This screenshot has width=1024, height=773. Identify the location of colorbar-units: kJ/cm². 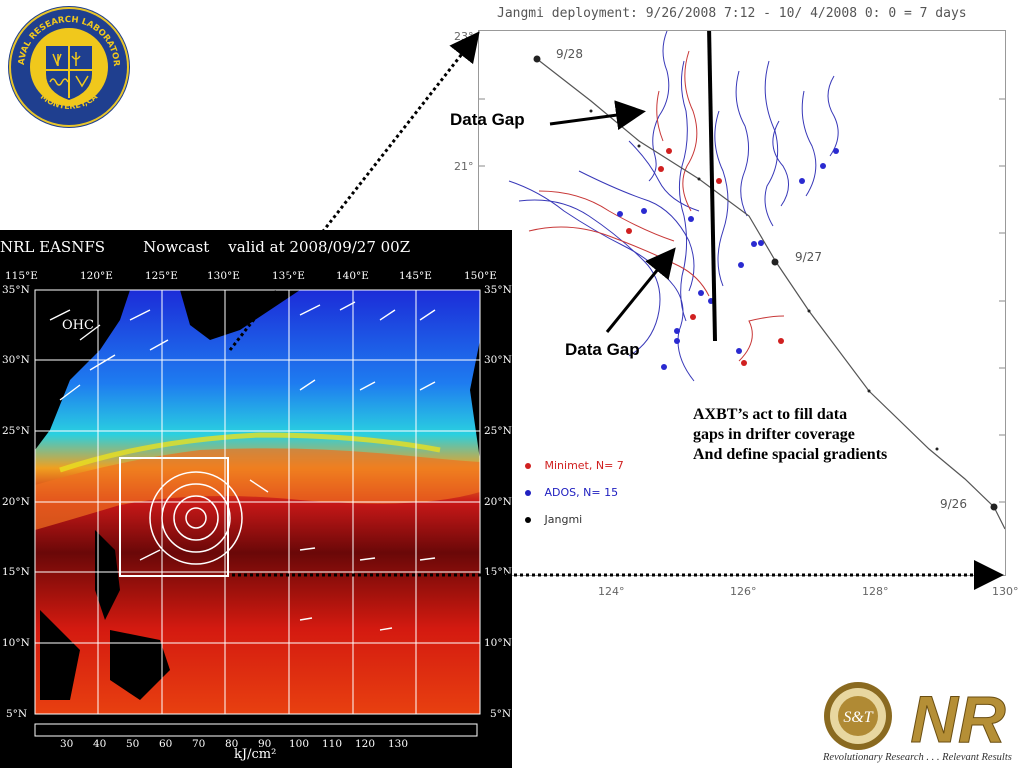
(255, 754).